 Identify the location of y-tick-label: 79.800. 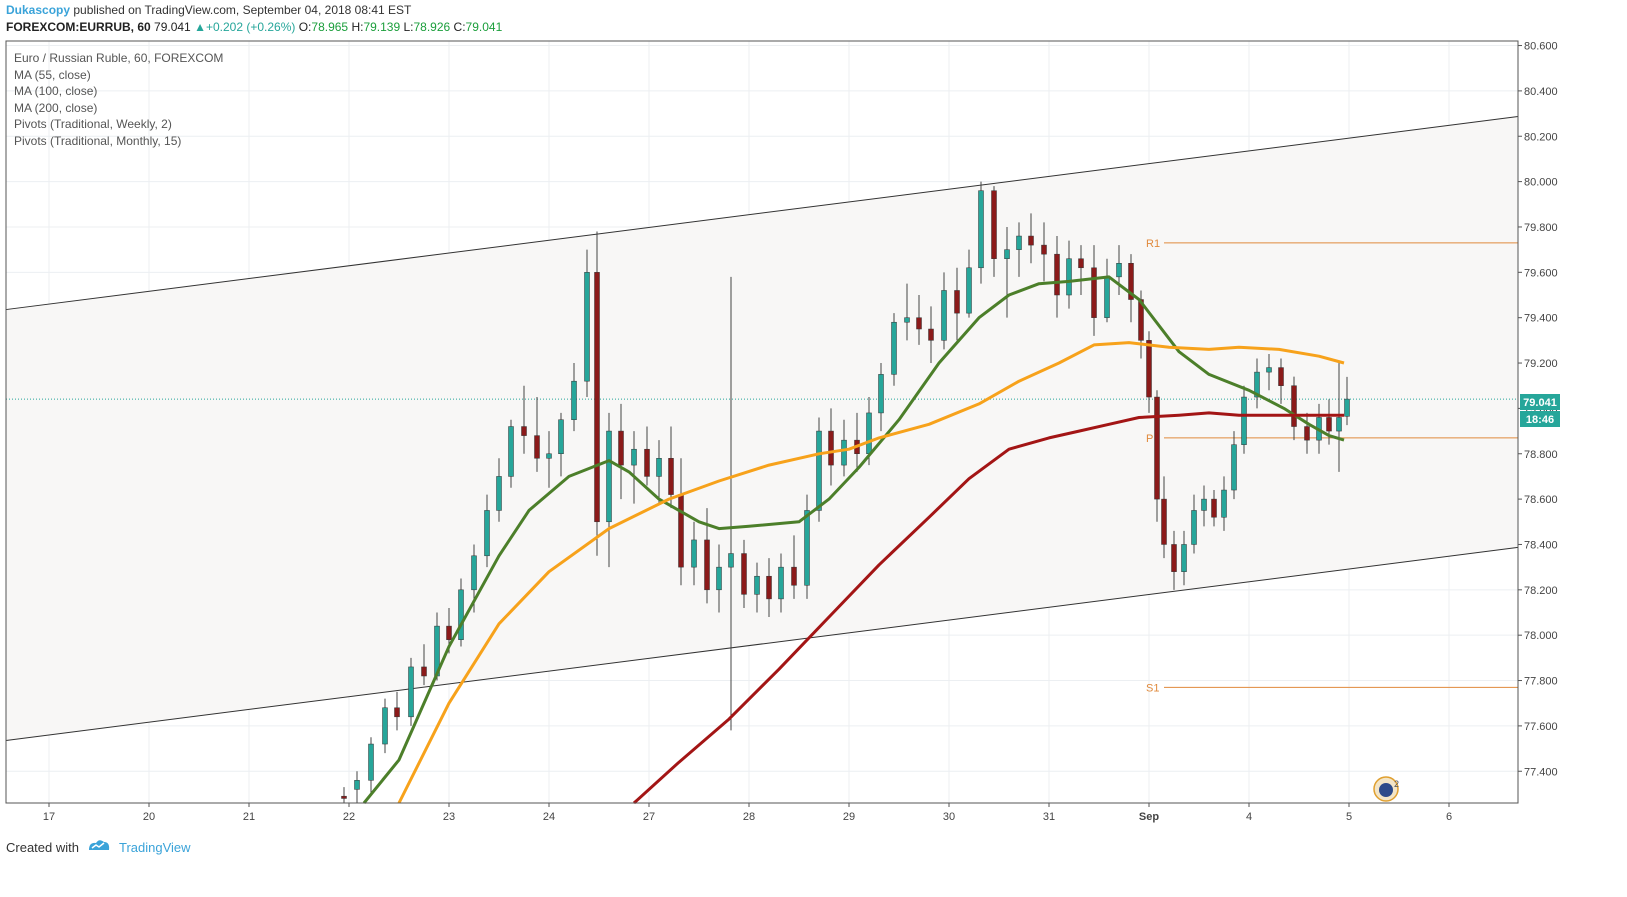
(1541, 228).